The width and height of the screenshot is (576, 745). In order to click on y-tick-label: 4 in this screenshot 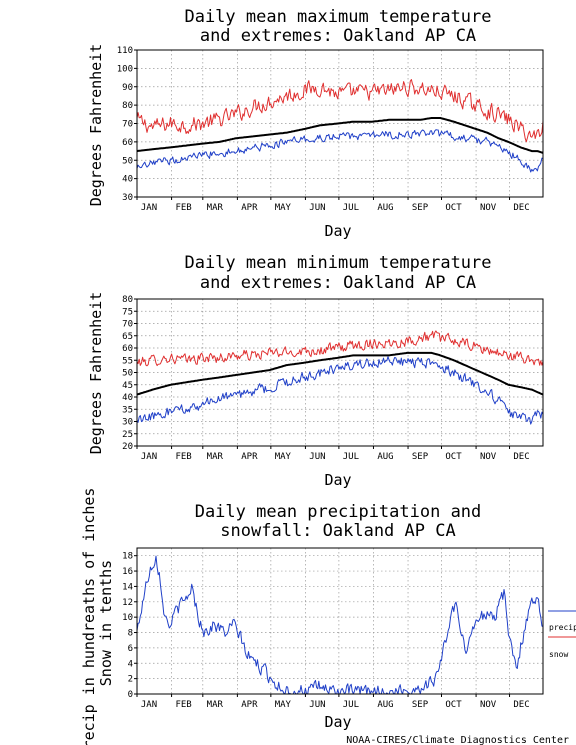, I will do `click(130, 664)`.